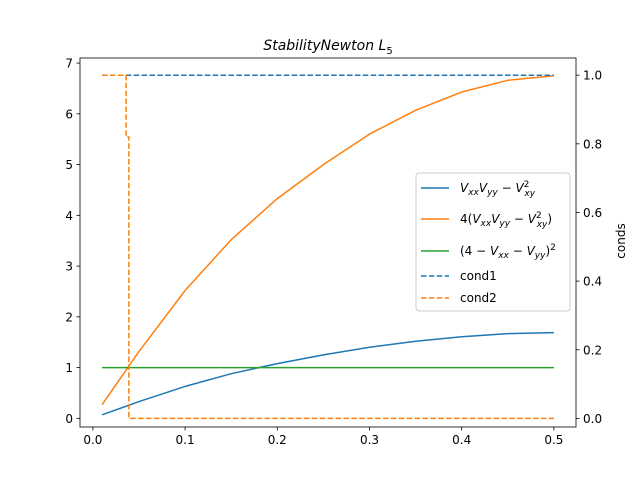 Image resolution: width=640 pixels, height=480 pixels. Describe the element at coordinates (461, 440) in the screenshot. I see `x-tick-label-4: 0.4` at that location.